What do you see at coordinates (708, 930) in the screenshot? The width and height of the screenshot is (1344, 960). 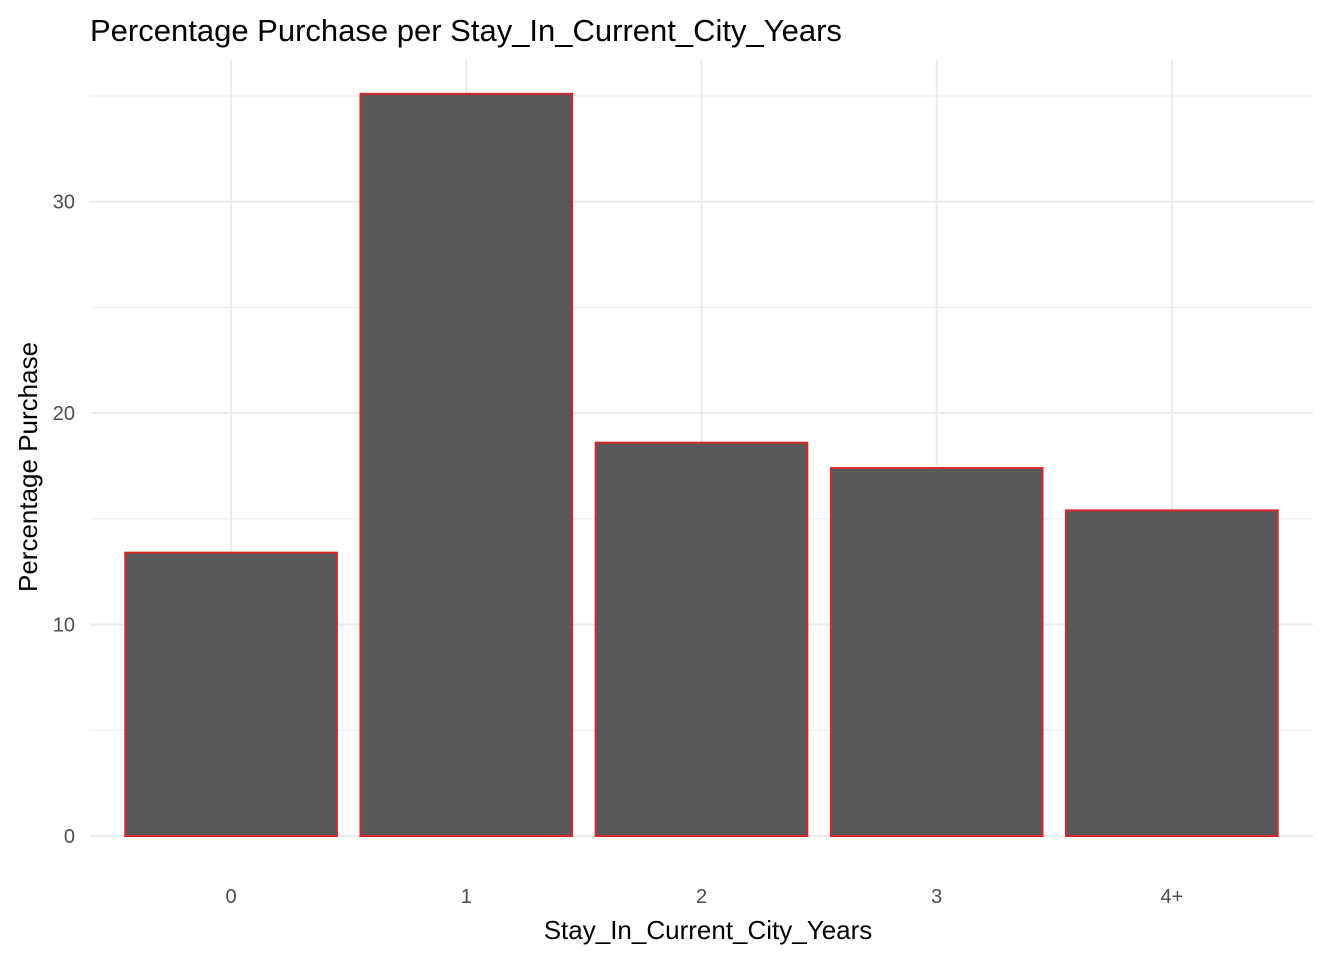 I see `x-axis-title: Stay_In_Current_City_Years` at bounding box center [708, 930].